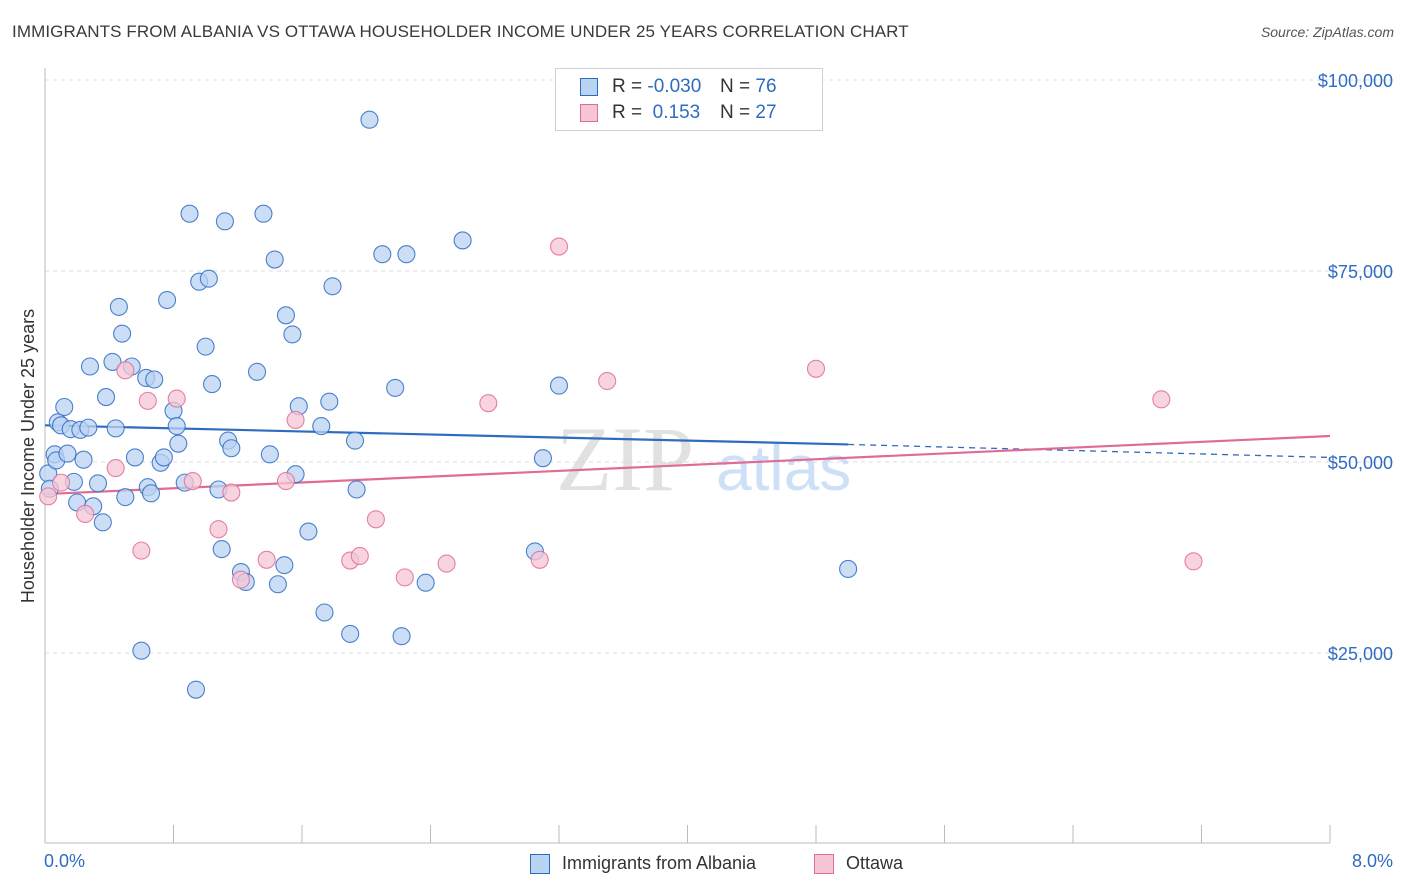  Describe the element at coordinates (1089, 451) in the screenshot. I see `albania-trend-extension` at that location.